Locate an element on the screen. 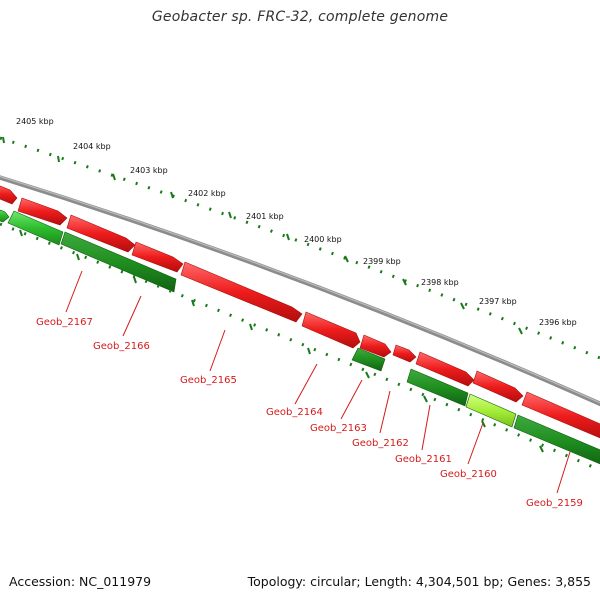 This screenshot has height=600, width=600. gene-label: Geob_2164 is located at coordinates (294, 412).